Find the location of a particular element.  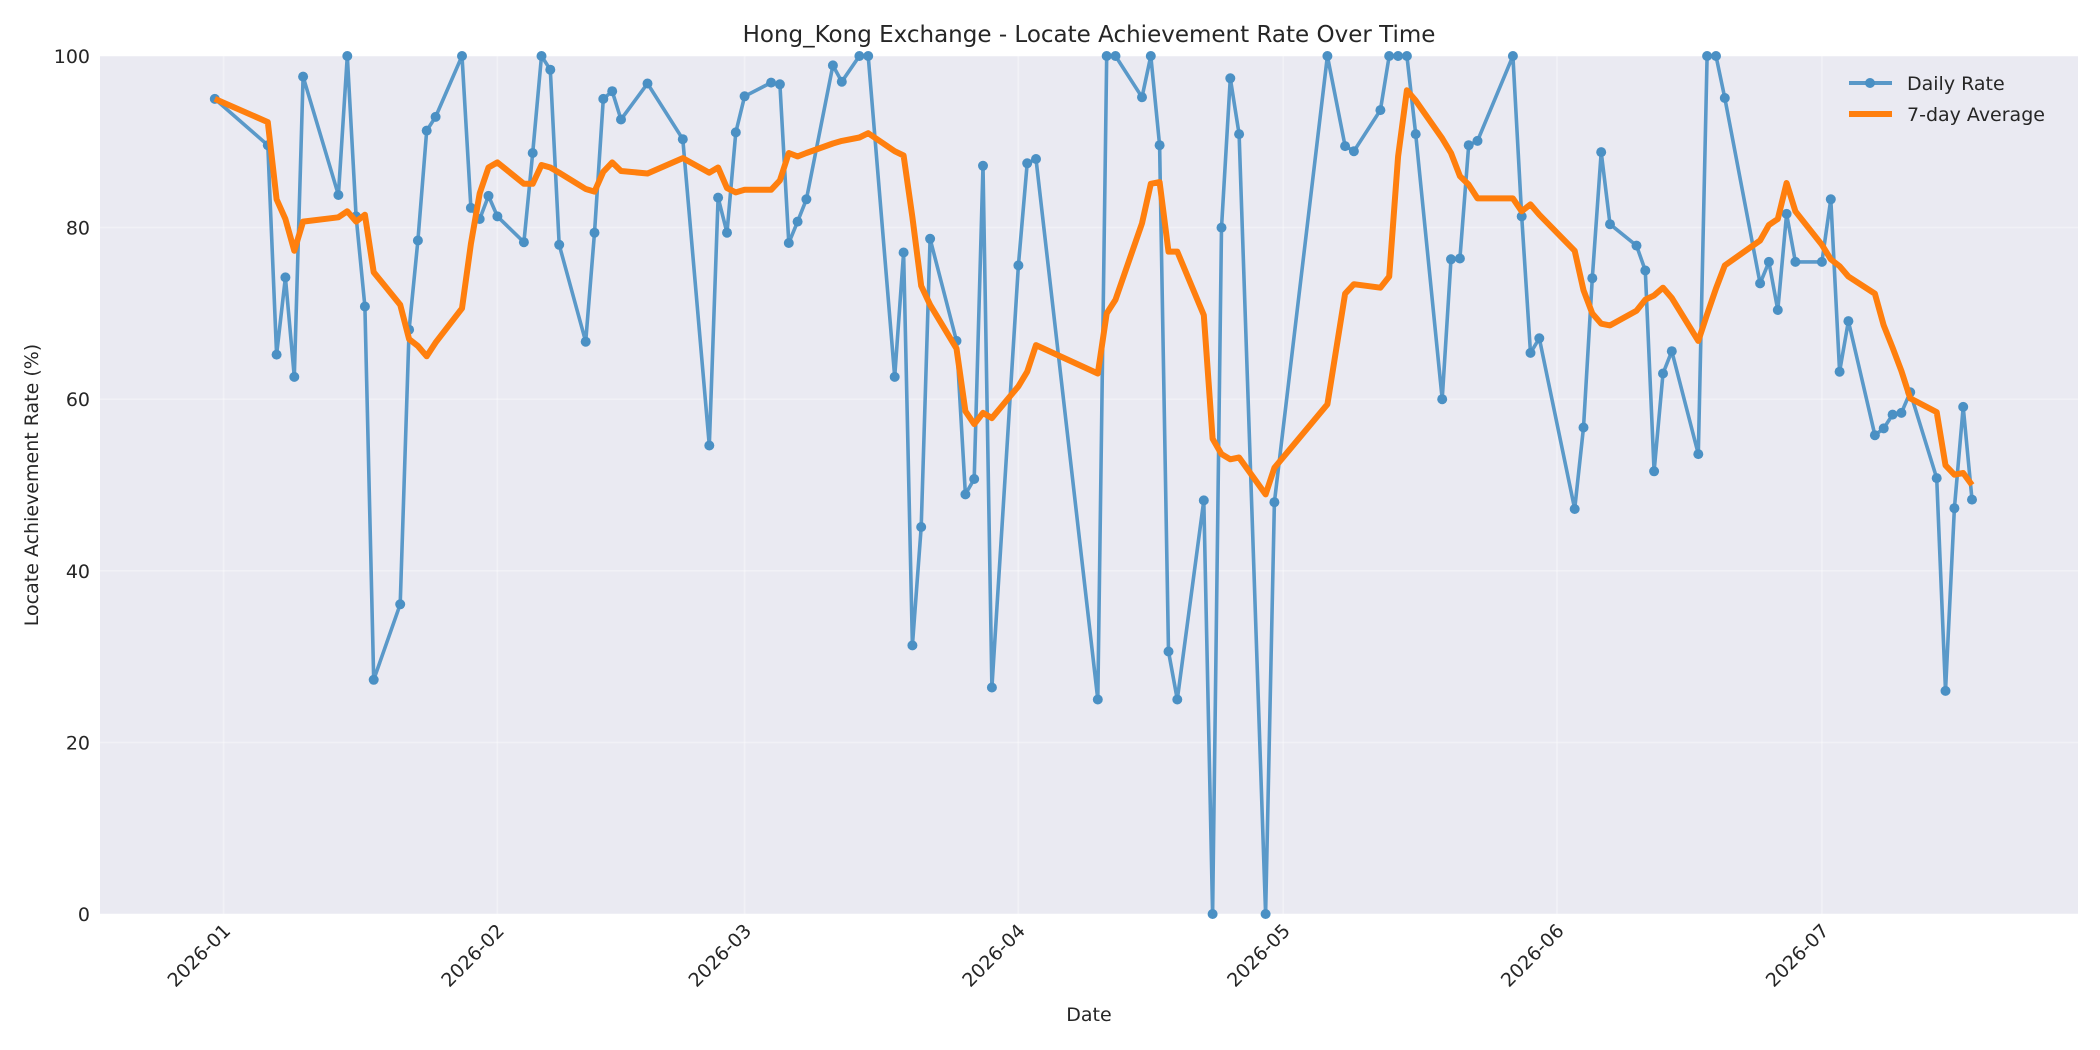

x-tick-label: 2026-03 is located at coordinates (720, 956).